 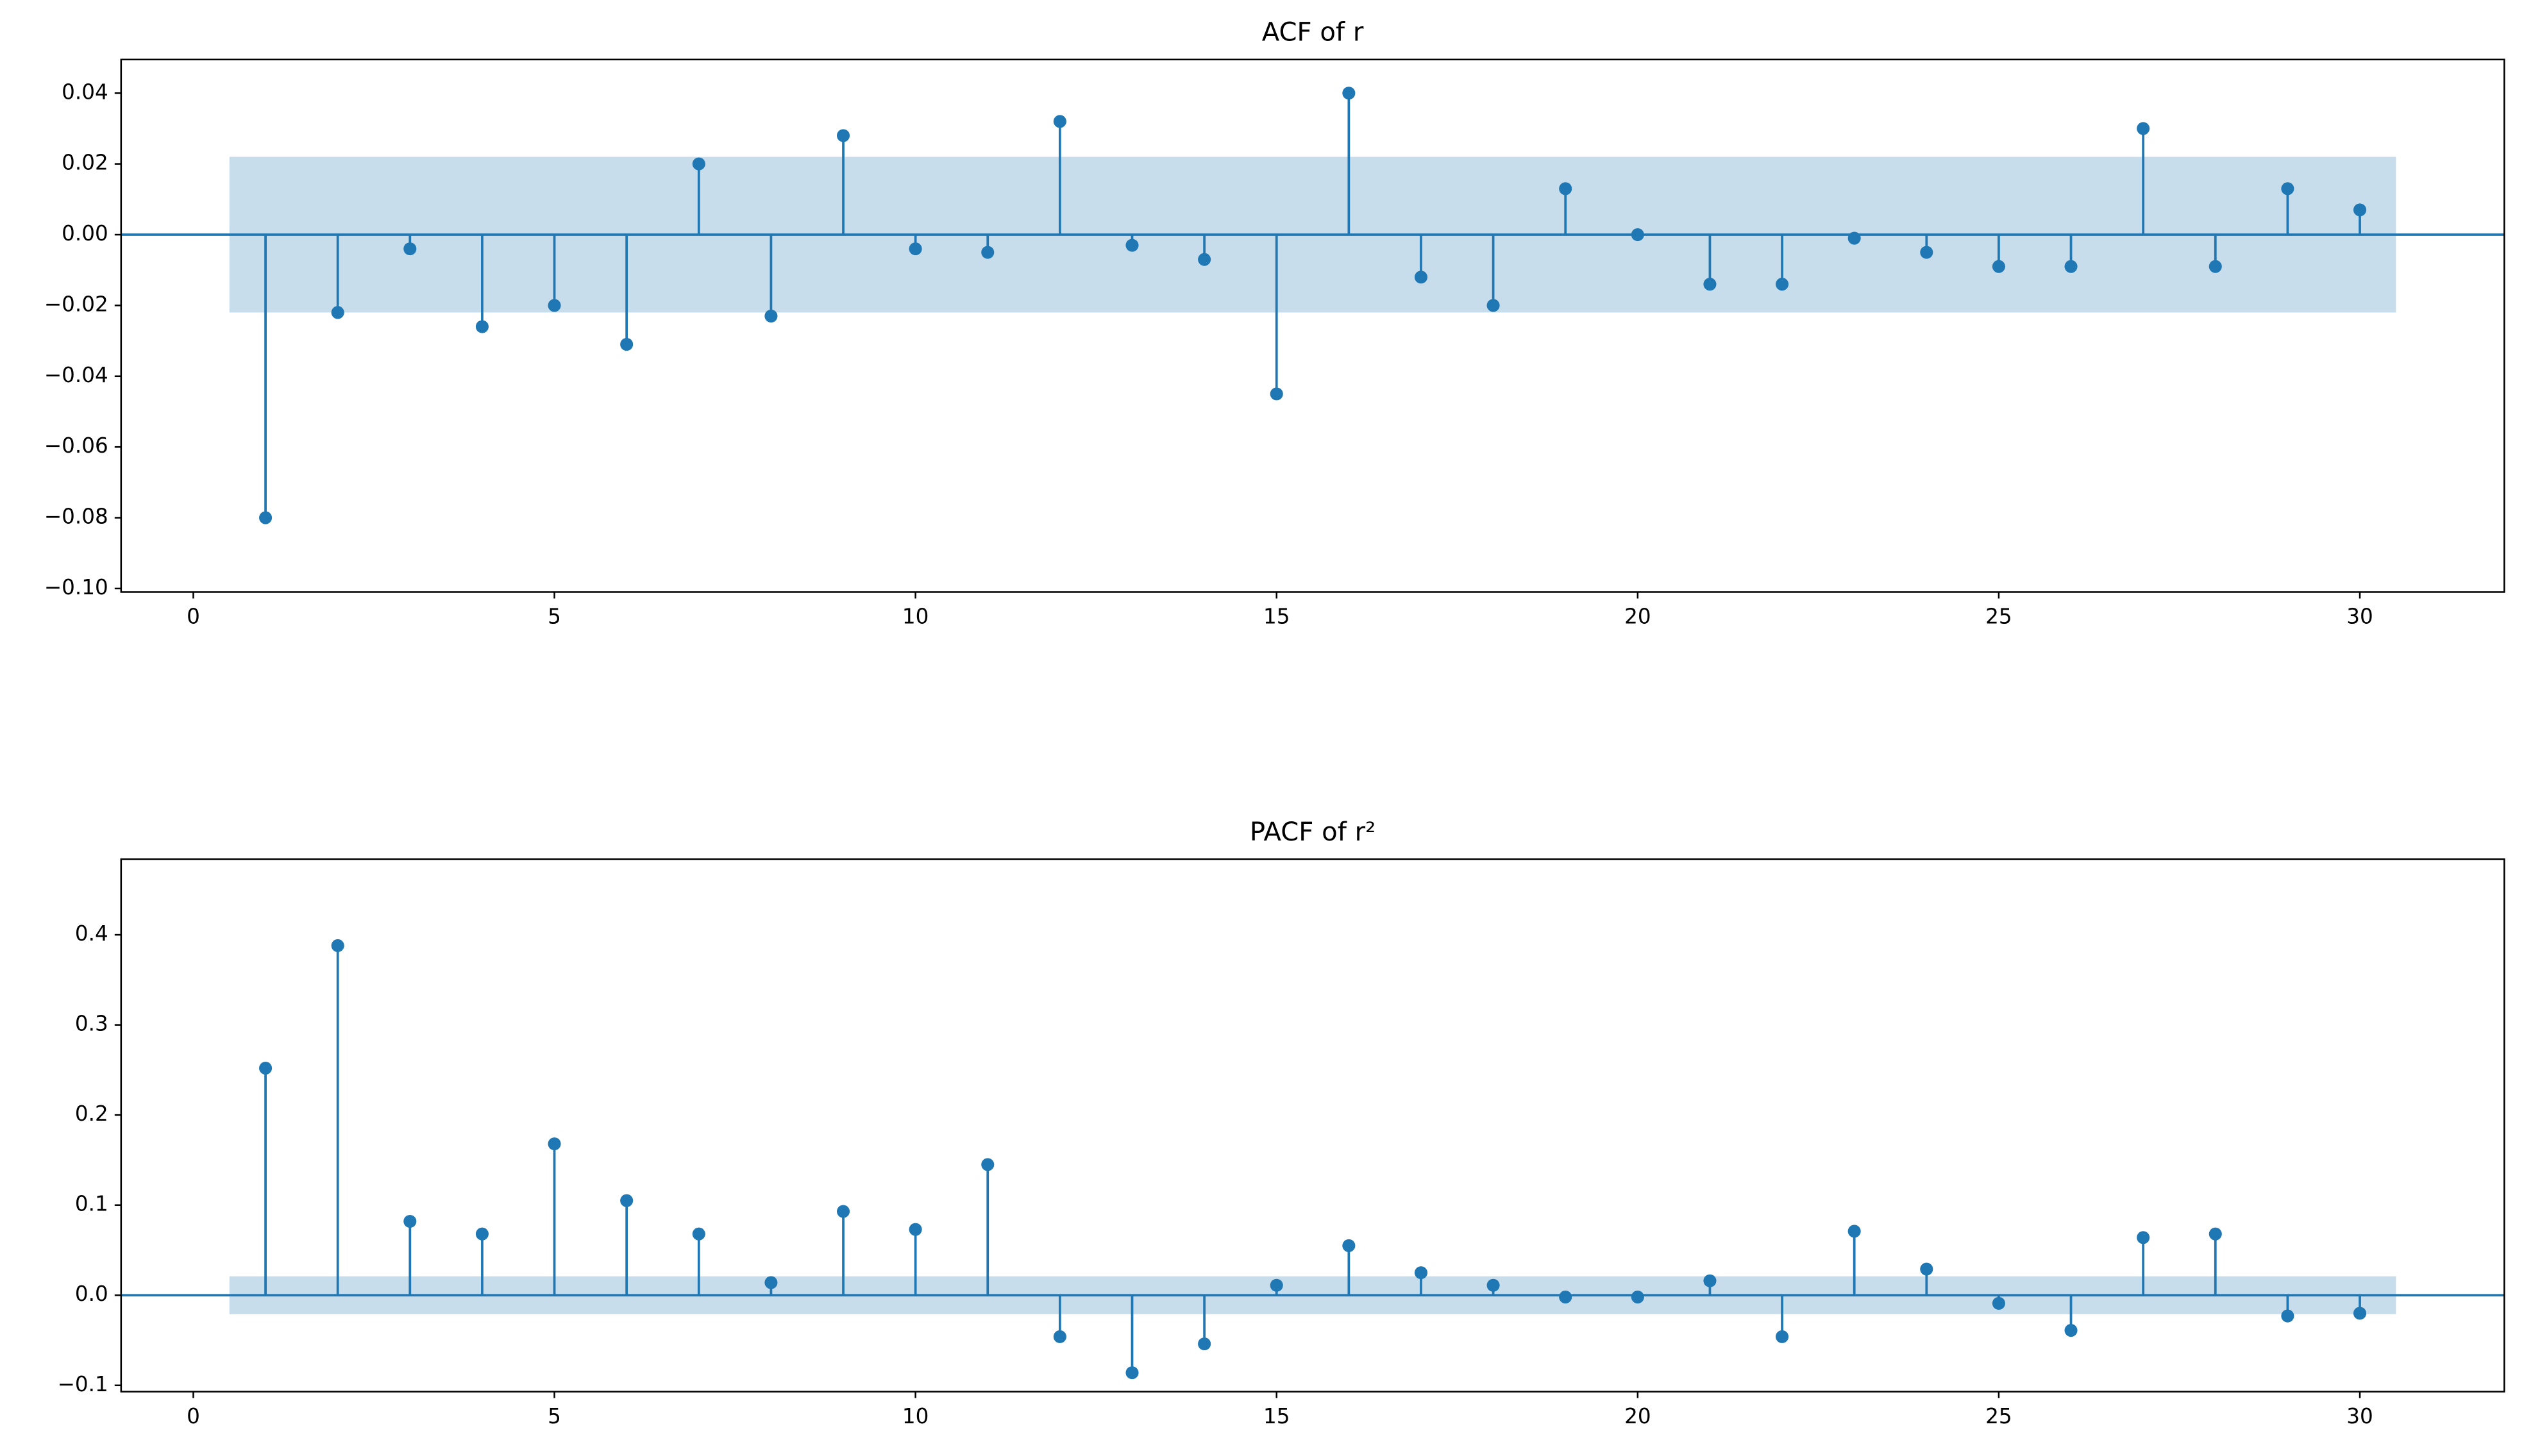 What do you see at coordinates (85, 234) in the screenshot?
I see `y-tick-label: 0.00` at bounding box center [85, 234].